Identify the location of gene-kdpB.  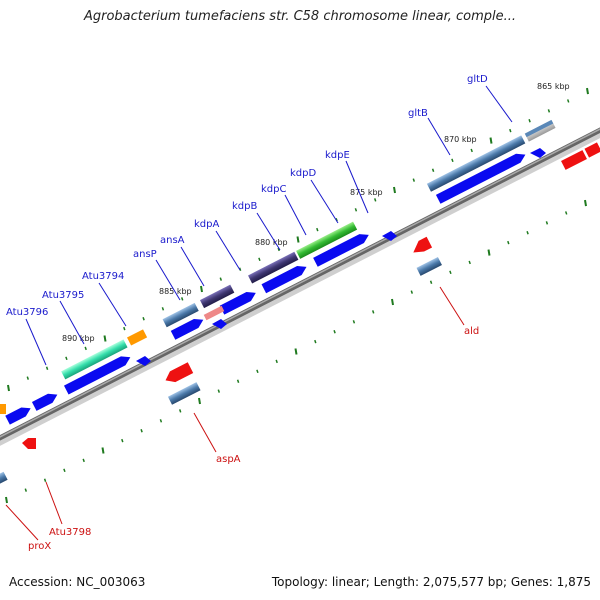
(217, 296).